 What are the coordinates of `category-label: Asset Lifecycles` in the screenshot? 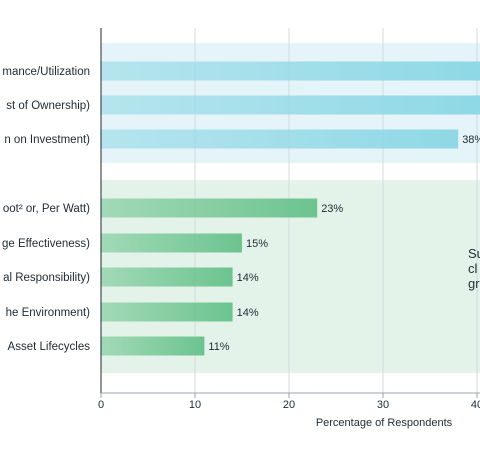 It's located at (49, 347).